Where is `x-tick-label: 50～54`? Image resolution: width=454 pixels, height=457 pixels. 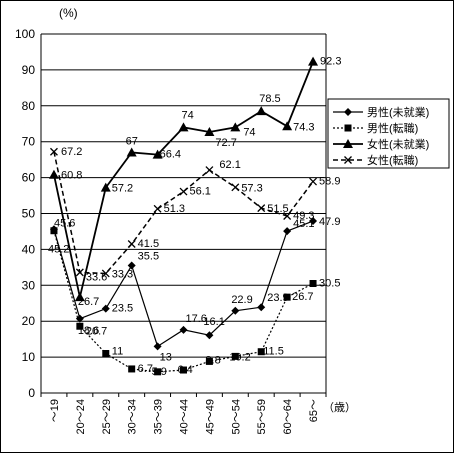
x-tick-label: 50～54 is located at coordinates (236, 416).